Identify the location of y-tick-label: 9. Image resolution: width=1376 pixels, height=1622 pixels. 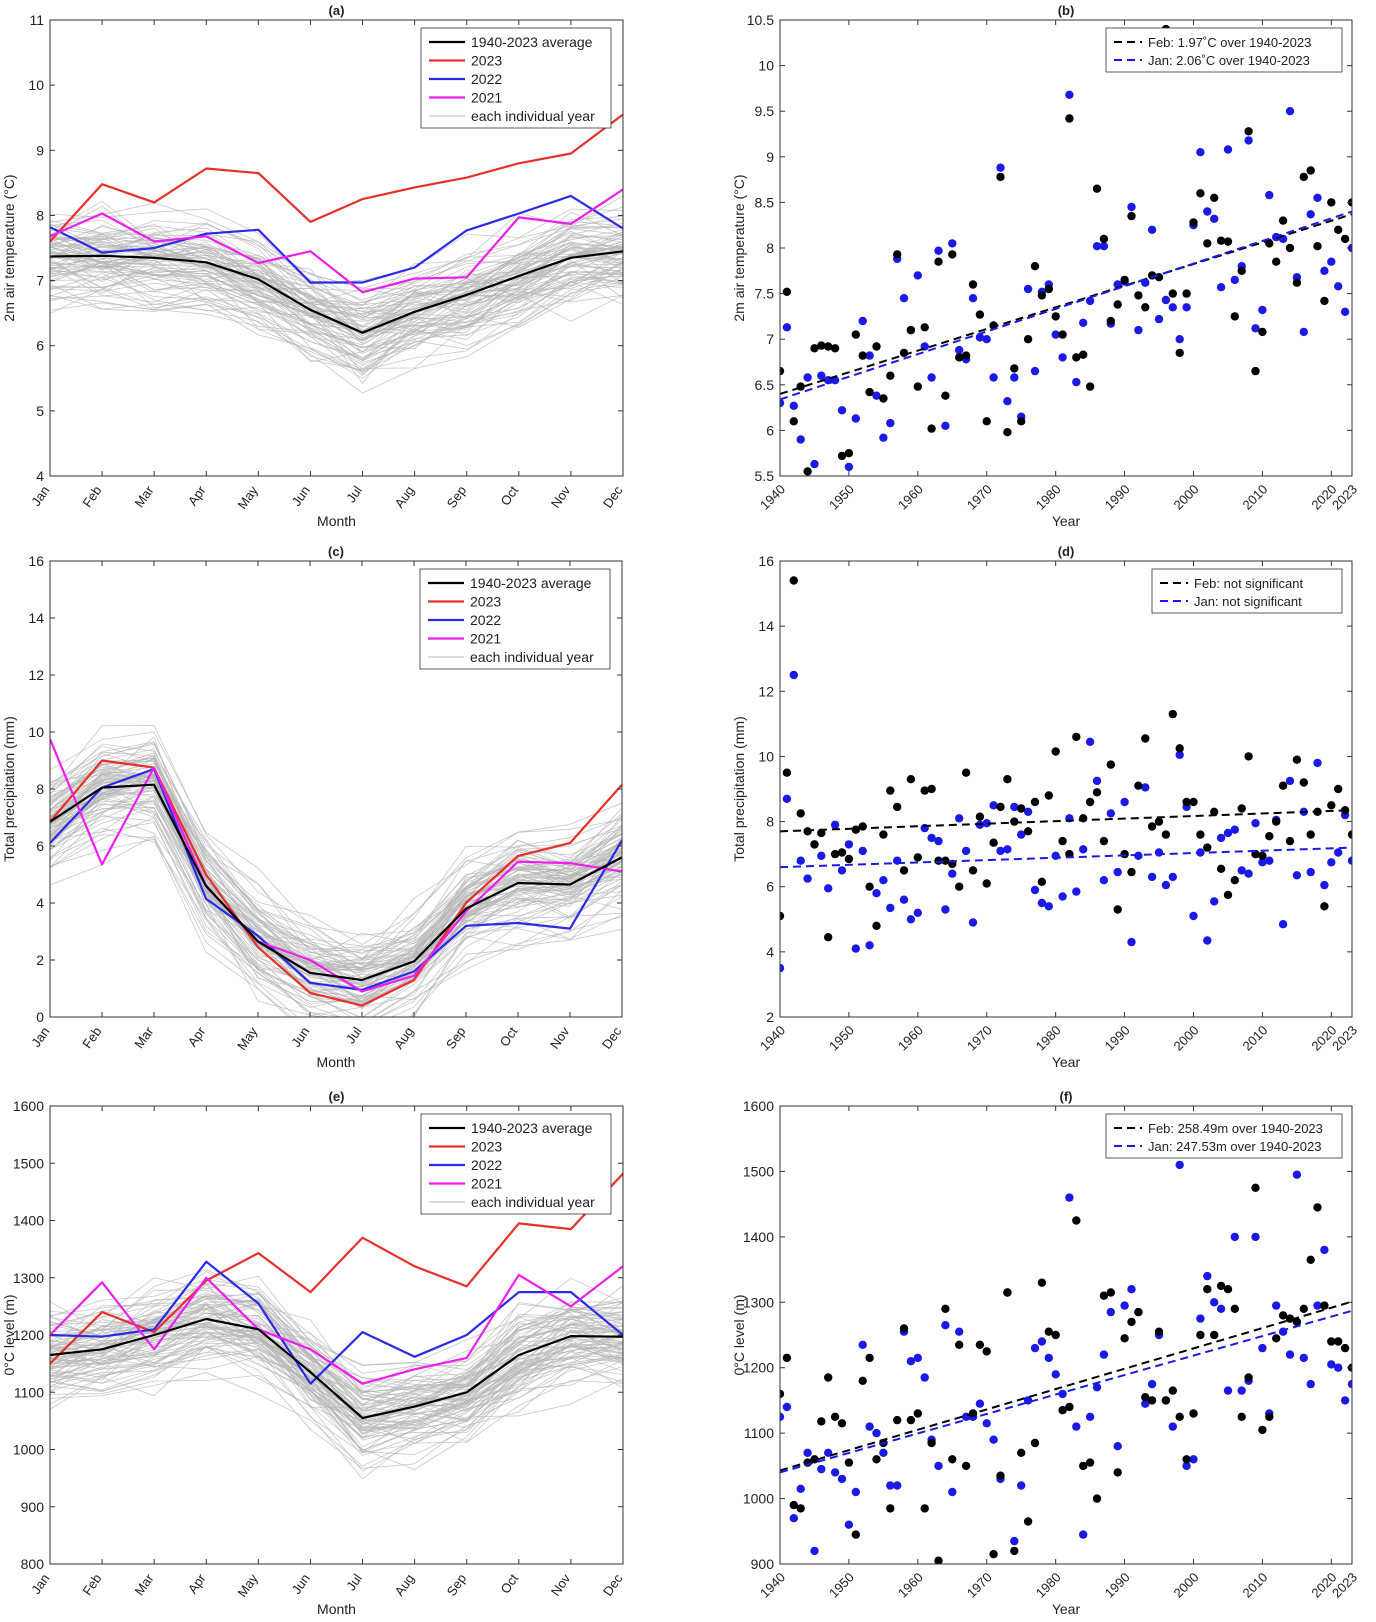
(770, 157).